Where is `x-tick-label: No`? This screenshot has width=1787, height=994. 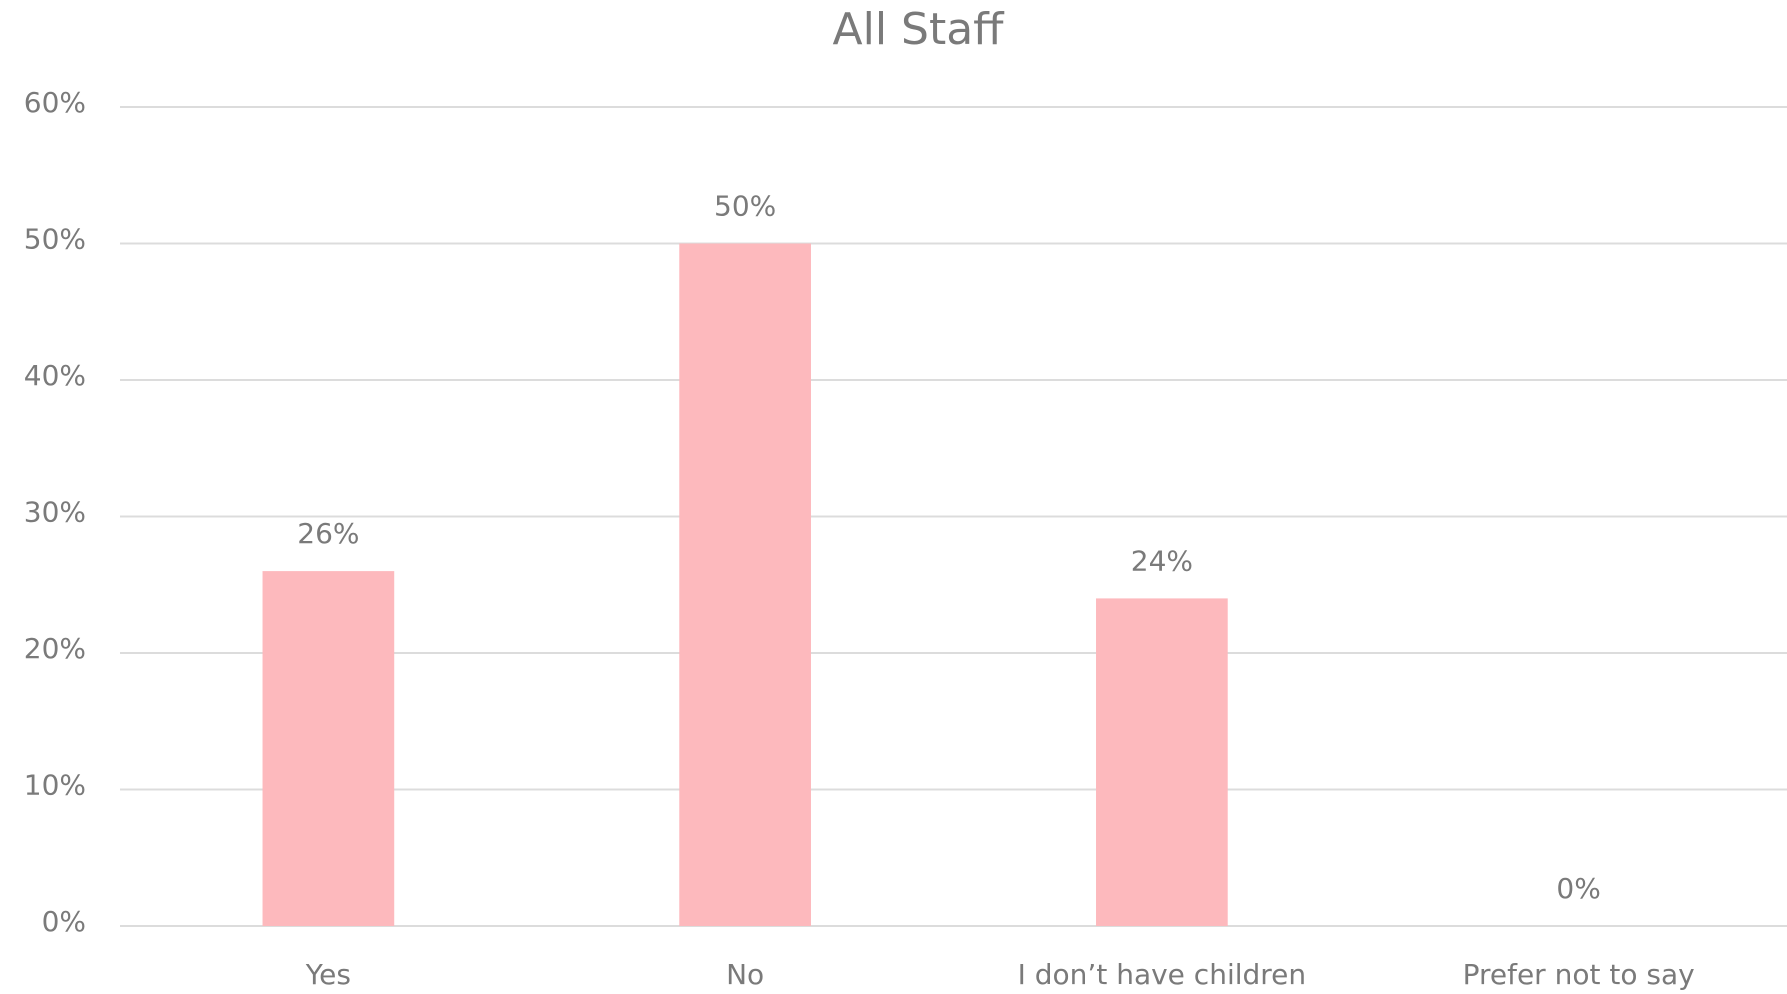 x-tick-label: No is located at coordinates (745, 974).